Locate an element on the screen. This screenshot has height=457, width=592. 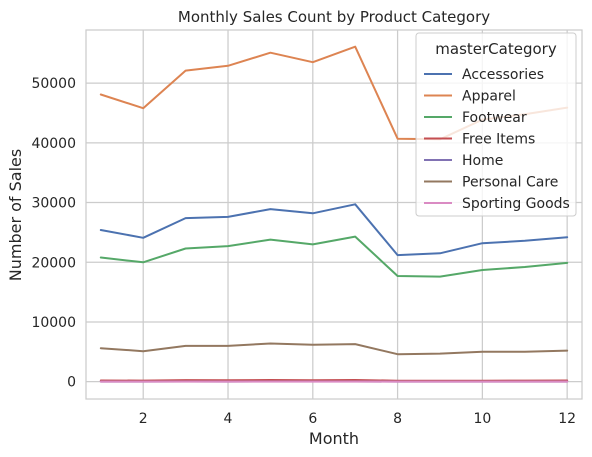
y-tick-label: 40000 is located at coordinates (53, 144).